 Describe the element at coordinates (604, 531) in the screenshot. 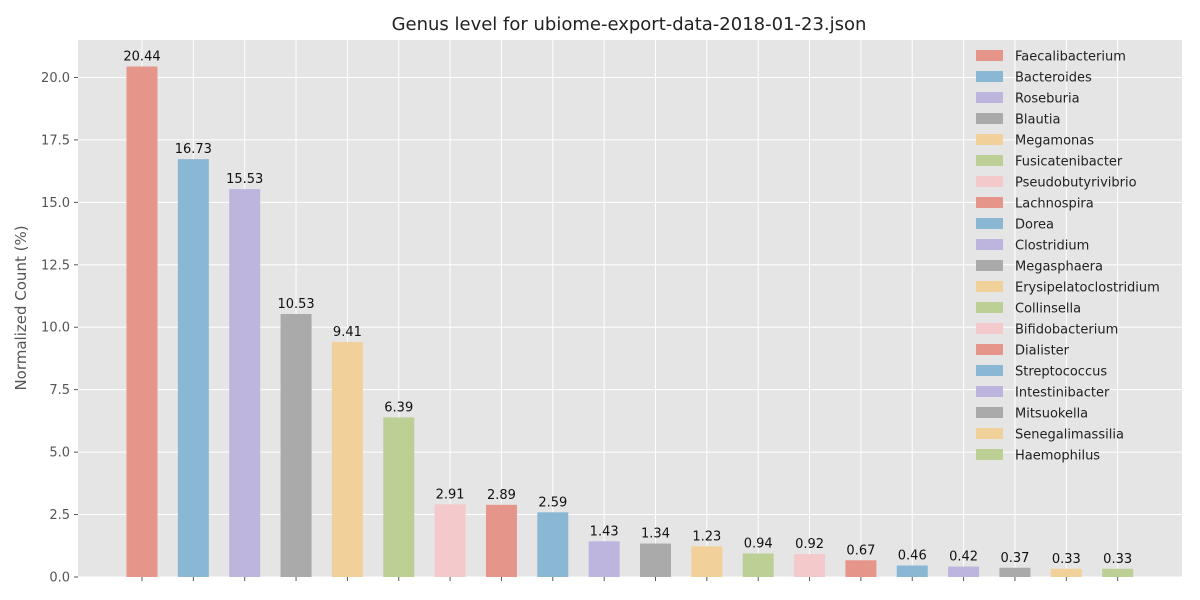

I see `data-label-clostridium: 1.43` at that location.